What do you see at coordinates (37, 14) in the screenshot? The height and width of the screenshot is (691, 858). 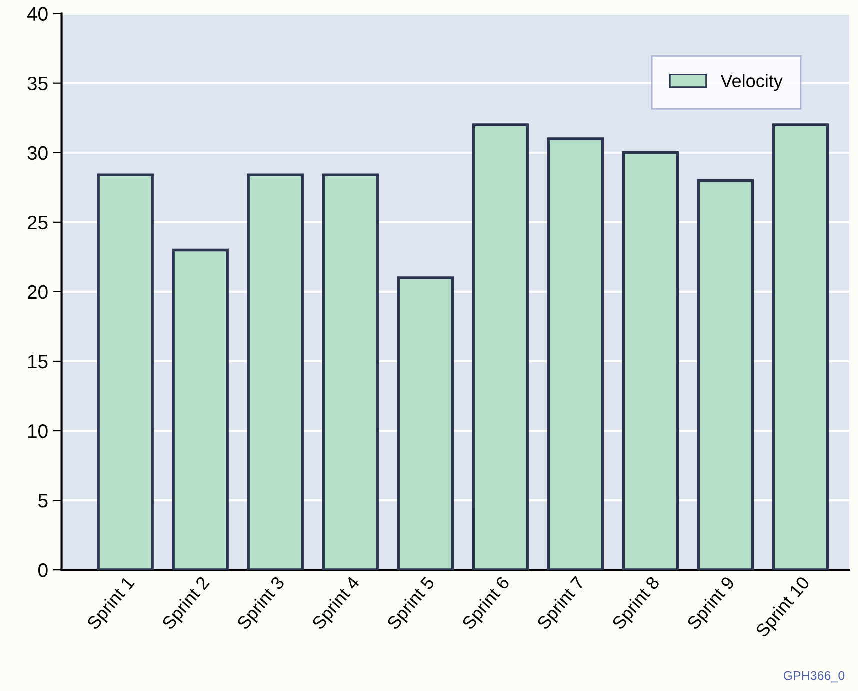 I see `y-tick-label: 40` at bounding box center [37, 14].